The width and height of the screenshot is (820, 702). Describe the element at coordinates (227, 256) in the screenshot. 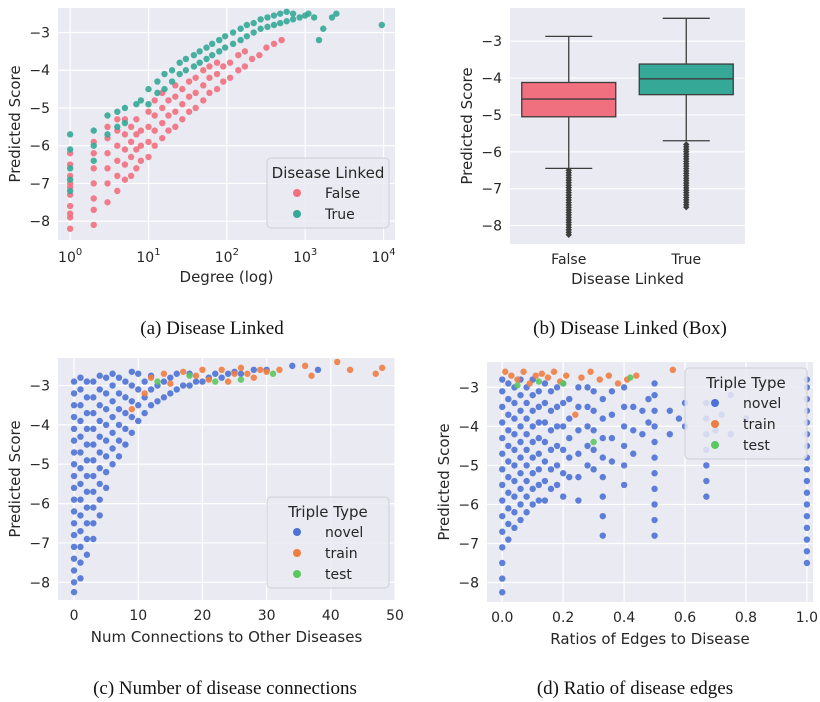

I see `x-tick-label: 102` at that location.